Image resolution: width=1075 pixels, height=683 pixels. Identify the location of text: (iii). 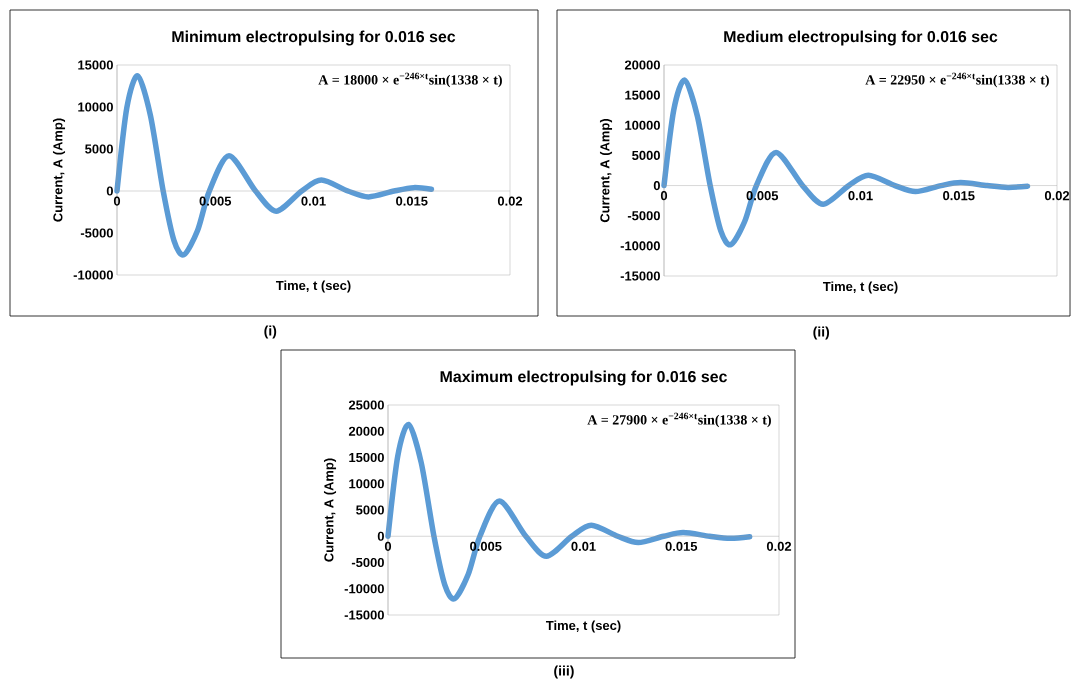
(564, 672).